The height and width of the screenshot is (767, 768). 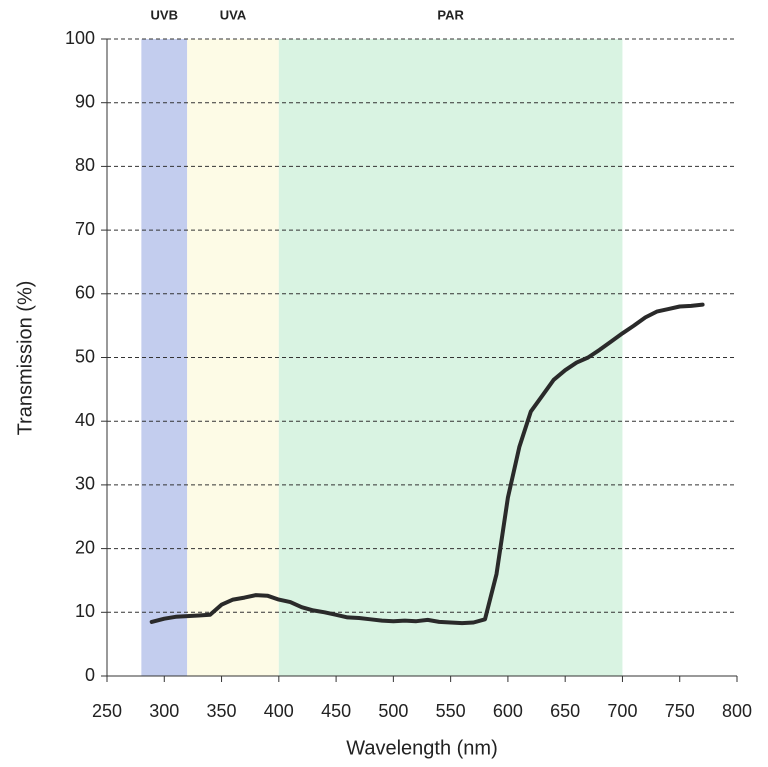 I want to click on band-label: UVB, so click(x=164, y=14).